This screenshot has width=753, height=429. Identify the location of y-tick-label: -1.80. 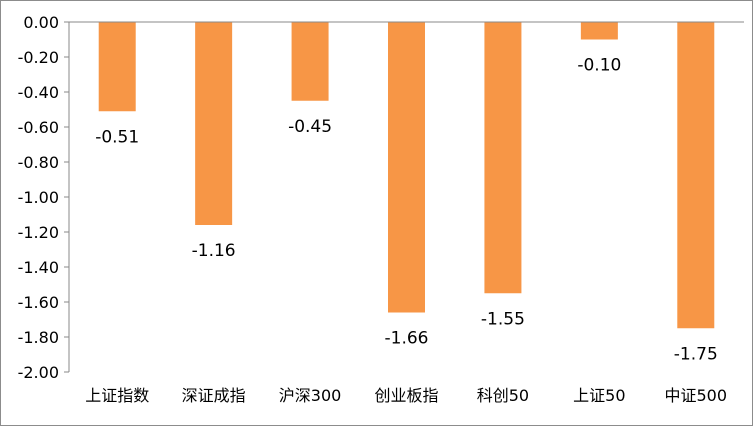
(38, 337).